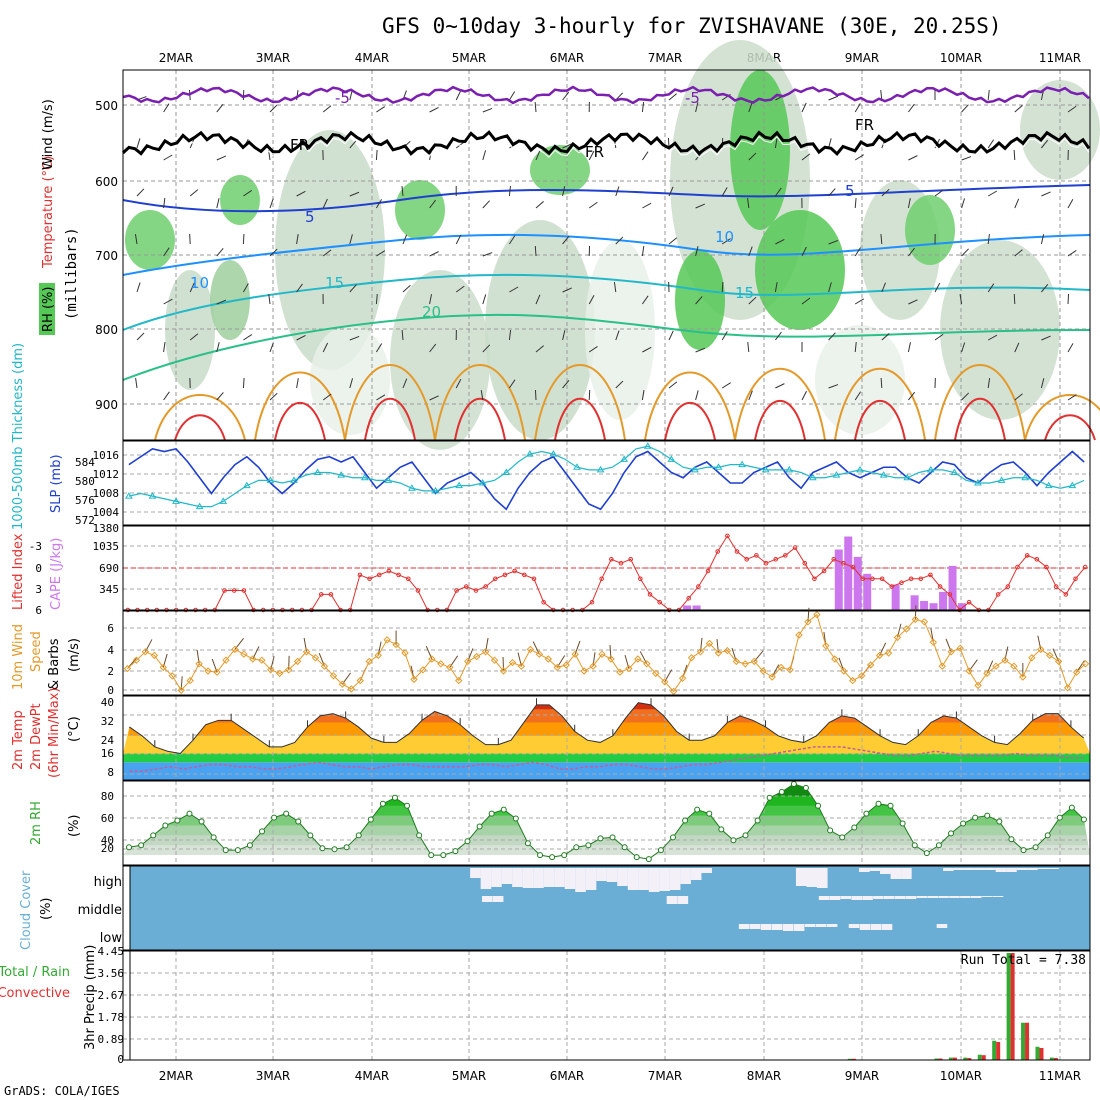 The width and height of the screenshot is (1100, 1100). What do you see at coordinates (862, 58) in the screenshot?
I see `date-tick-top: 9MAR` at bounding box center [862, 58].